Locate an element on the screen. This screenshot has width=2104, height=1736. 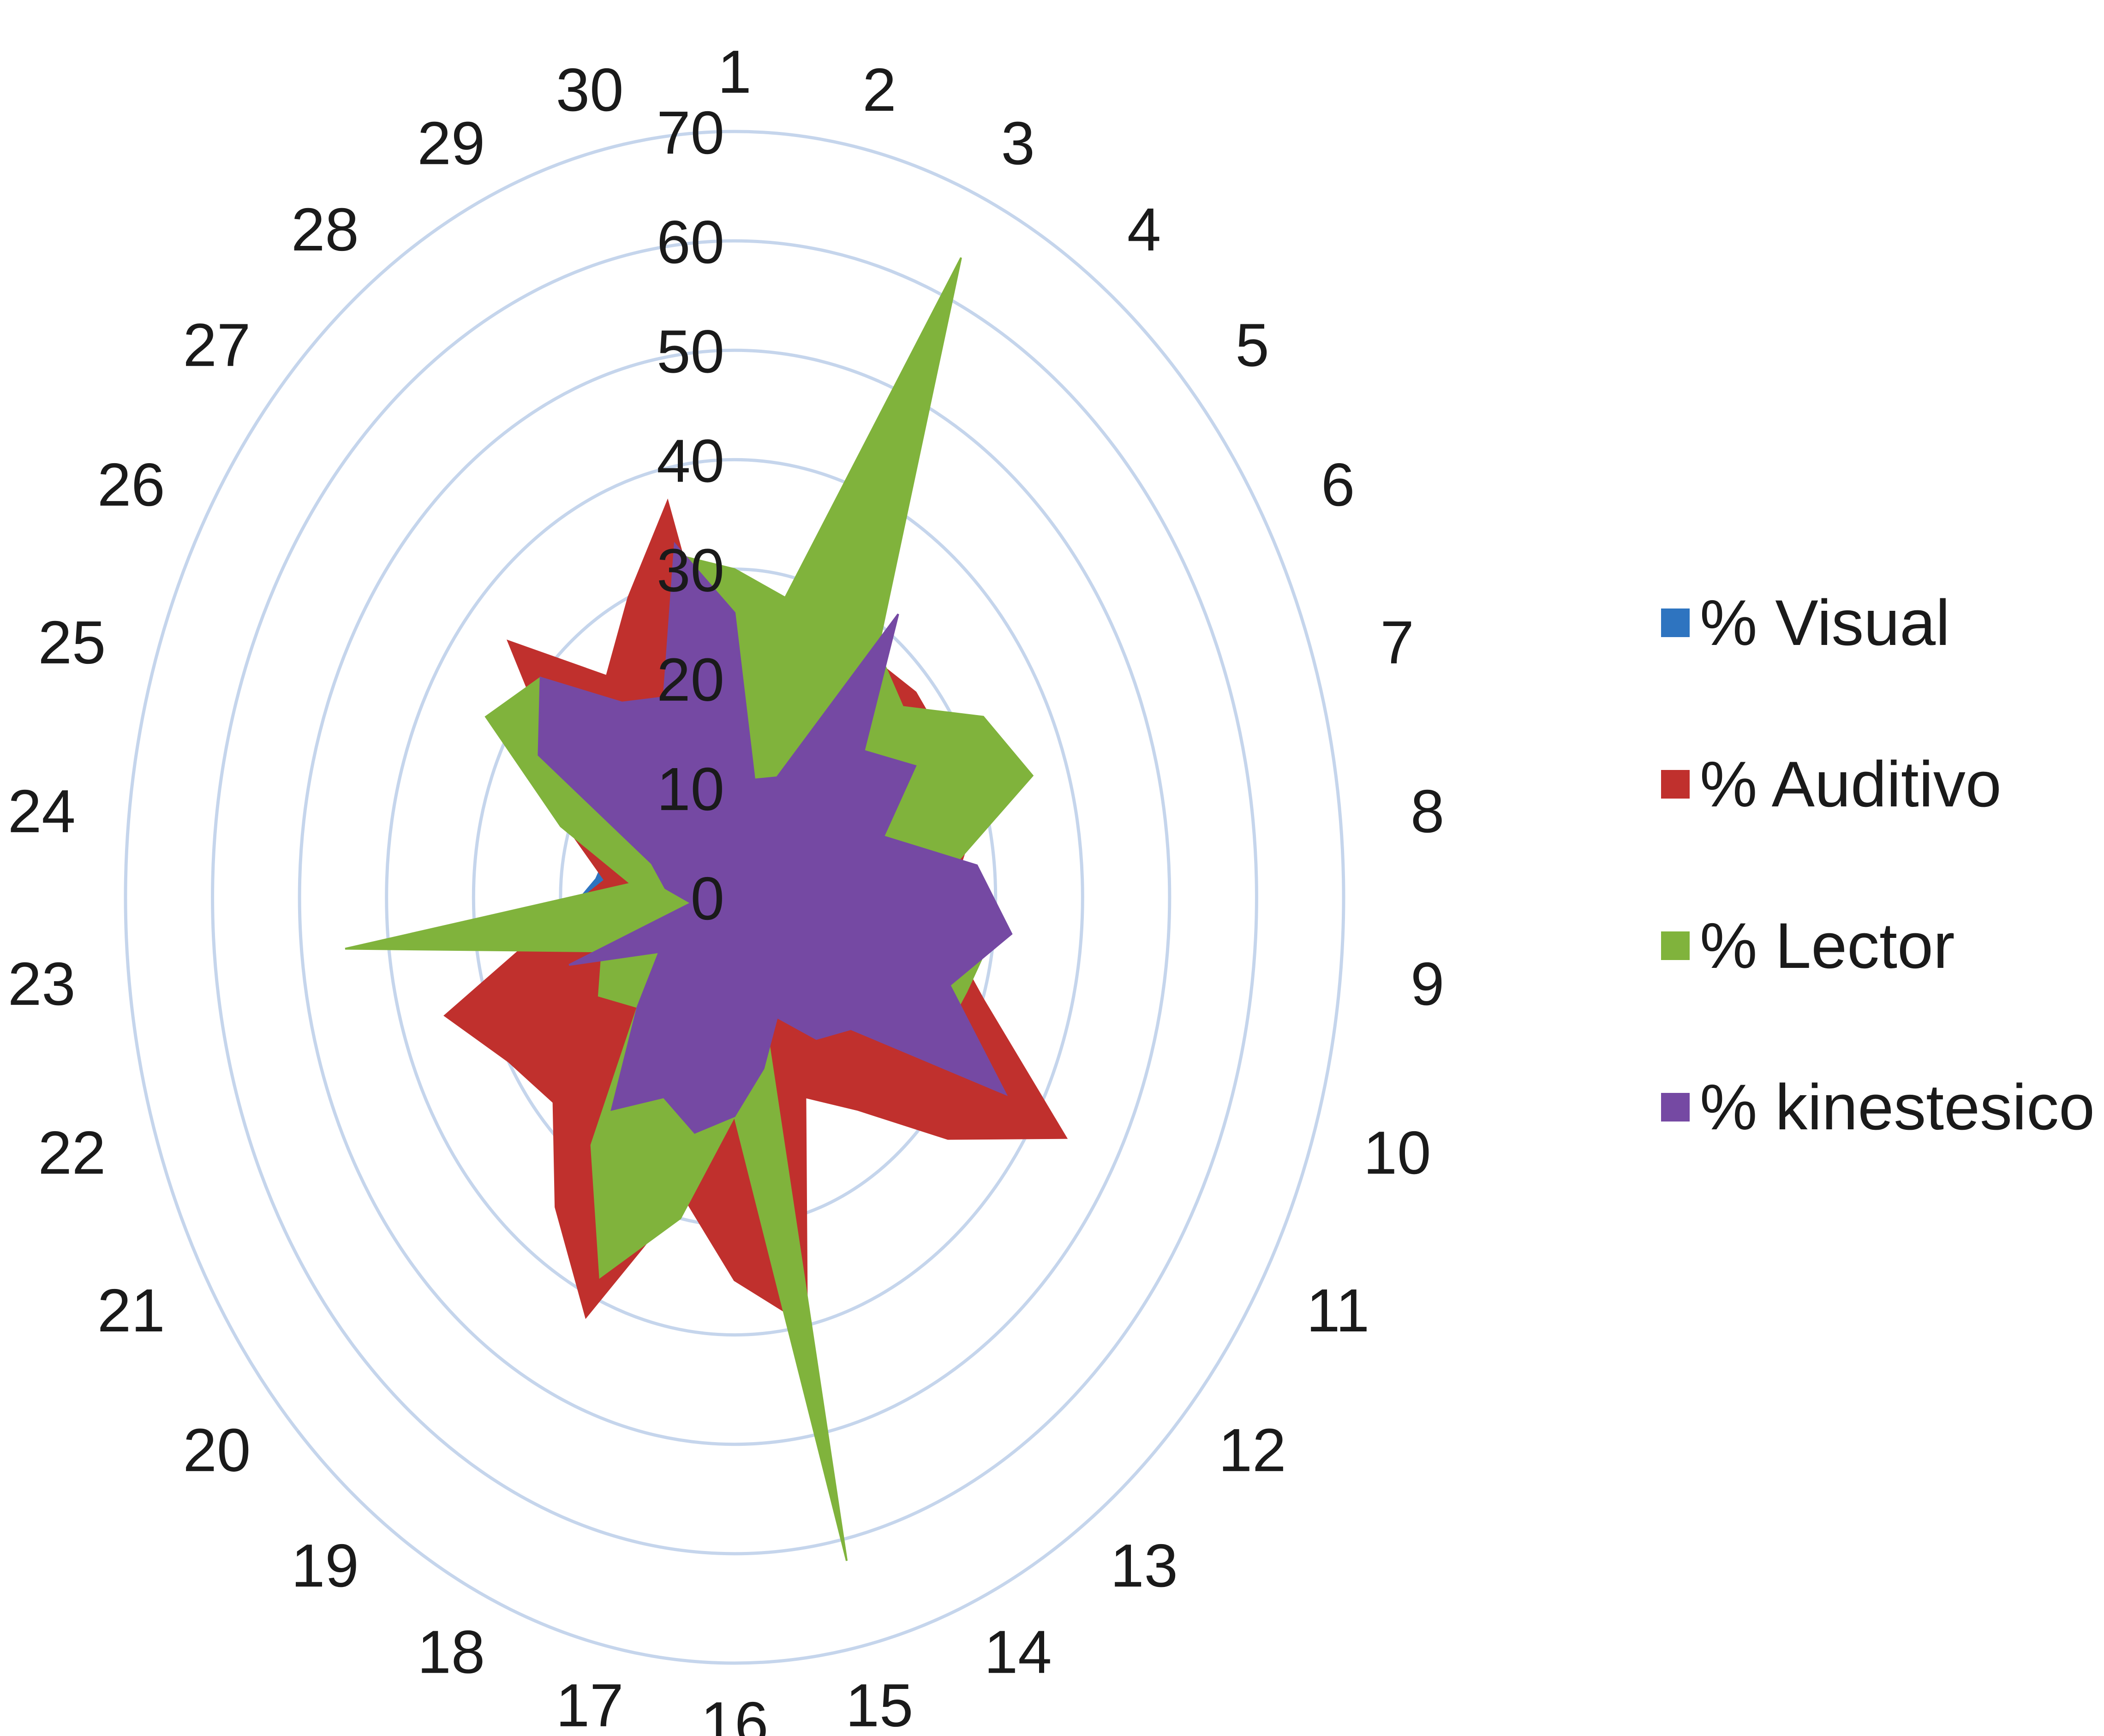
radial-tick-labels: 0 10 20 30 40 50 60 70 is located at coordinates (690, 515).